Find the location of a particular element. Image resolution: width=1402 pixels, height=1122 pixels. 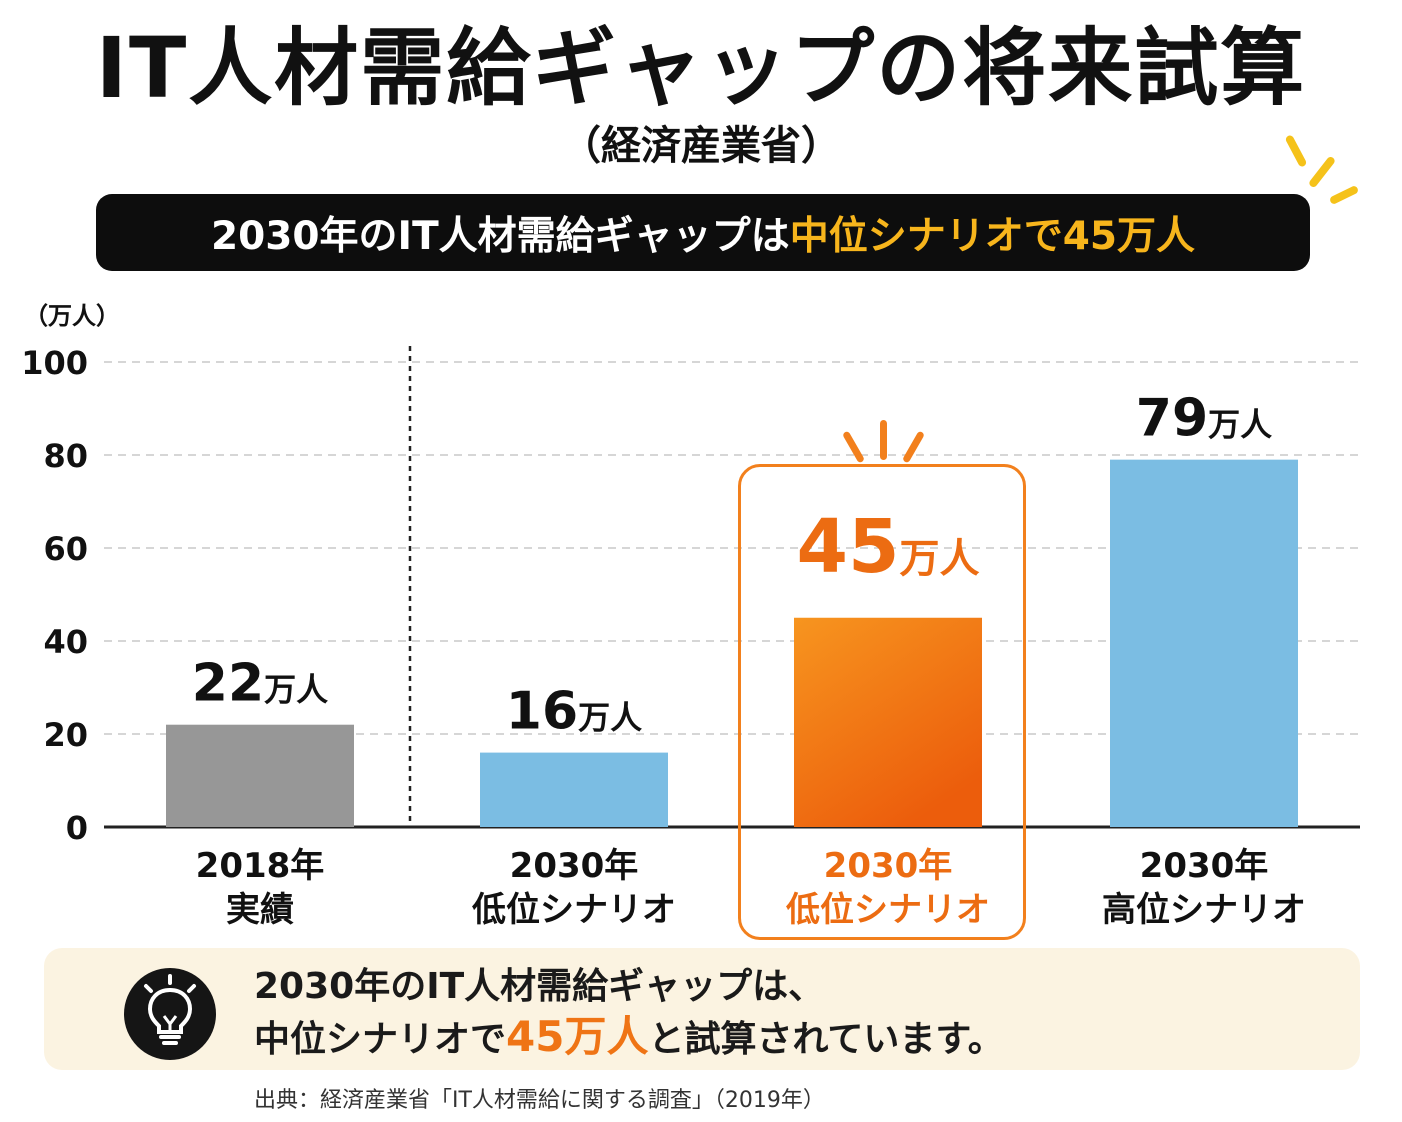

summary-note: 2030年のIT人材需給ギャップは、 中位シナリオで45万人と試算されています。 is located at coordinates (702, 1009).